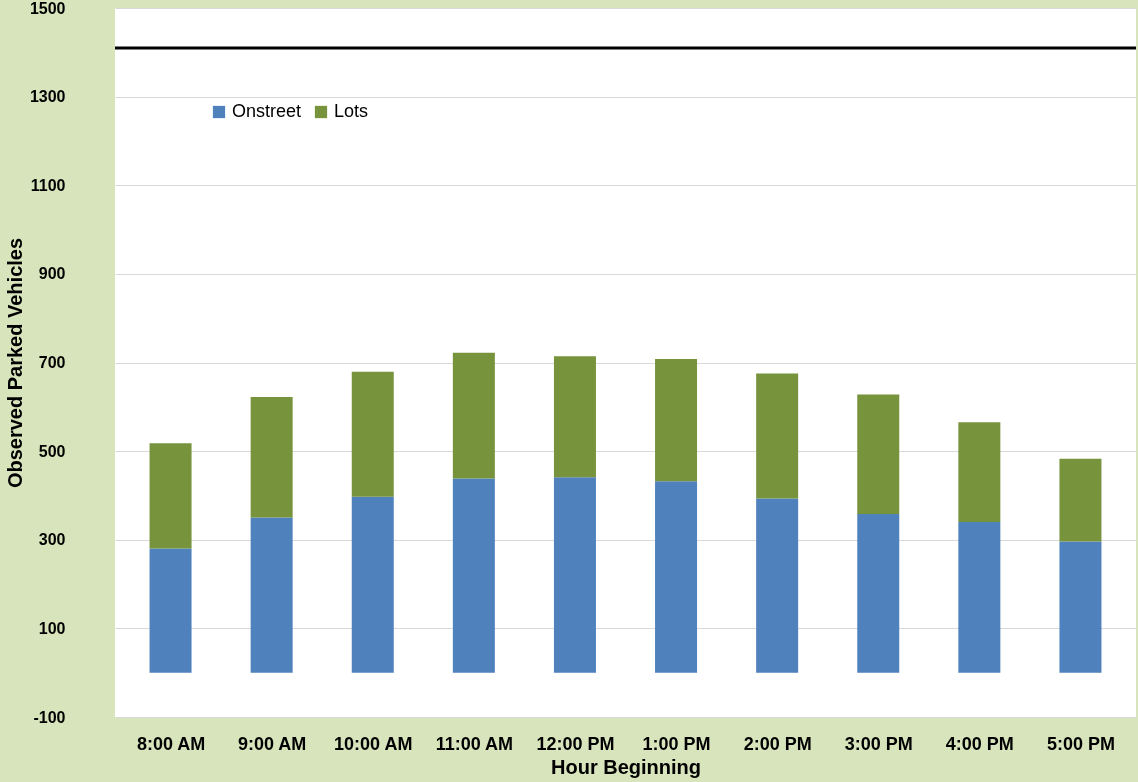 The height and width of the screenshot is (782, 1138). Describe the element at coordinates (676, 743) in the screenshot. I see `x-tick-label: 1:00 PM` at that location.